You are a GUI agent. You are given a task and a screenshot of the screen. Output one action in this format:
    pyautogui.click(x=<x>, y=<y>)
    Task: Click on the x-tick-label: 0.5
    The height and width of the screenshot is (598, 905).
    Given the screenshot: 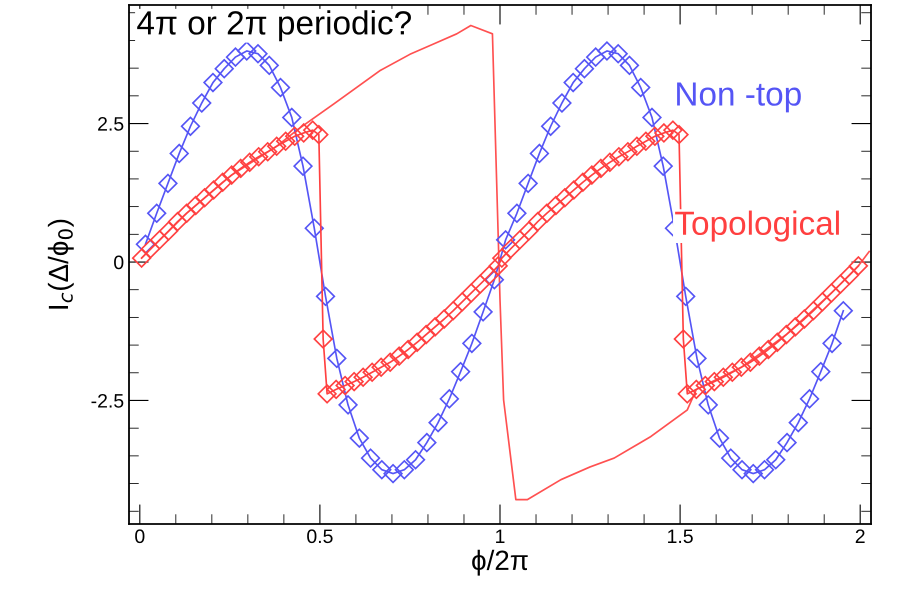 What is the action you would take?
    pyautogui.click(x=320, y=536)
    